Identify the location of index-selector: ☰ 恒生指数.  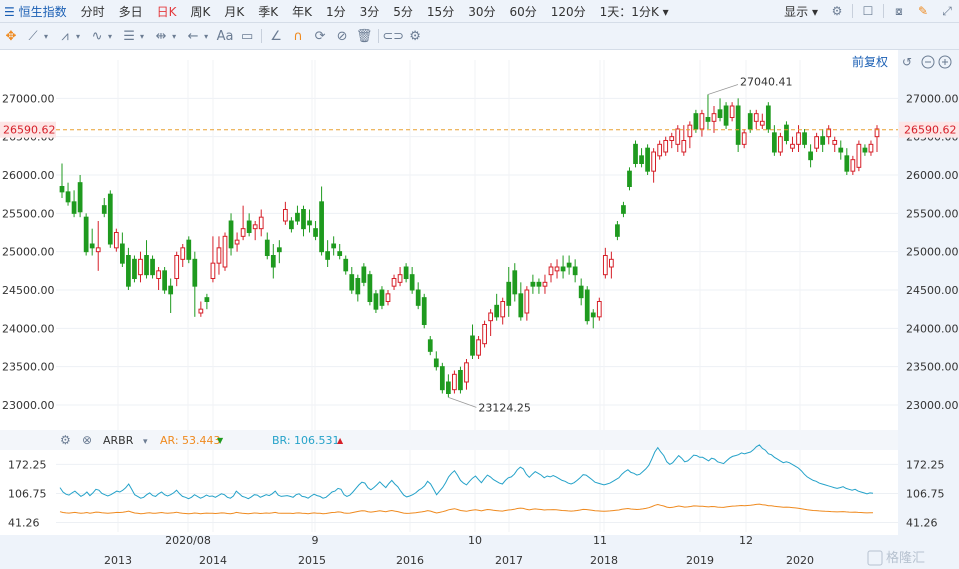
(35, 11).